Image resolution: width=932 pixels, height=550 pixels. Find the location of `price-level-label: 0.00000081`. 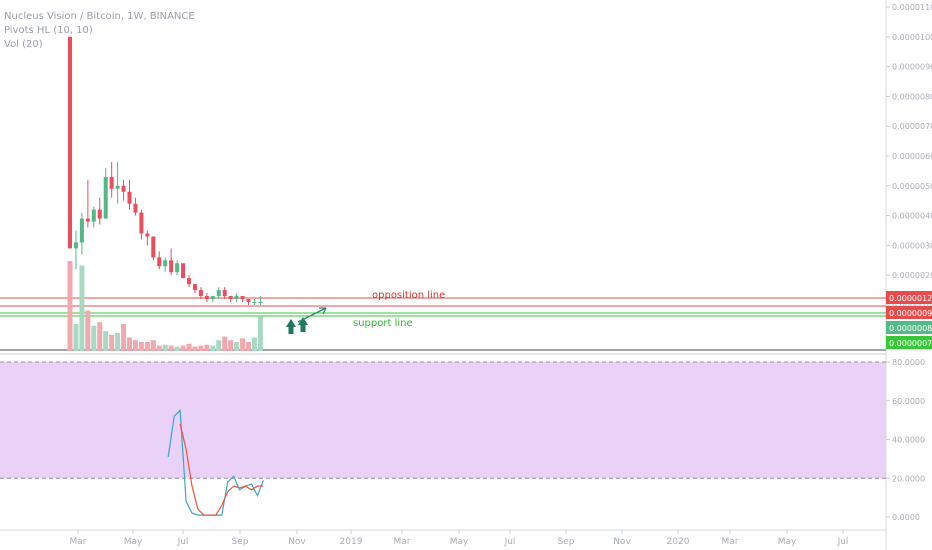

price-level-label: 0.00000081 is located at coordinates (910, 328).